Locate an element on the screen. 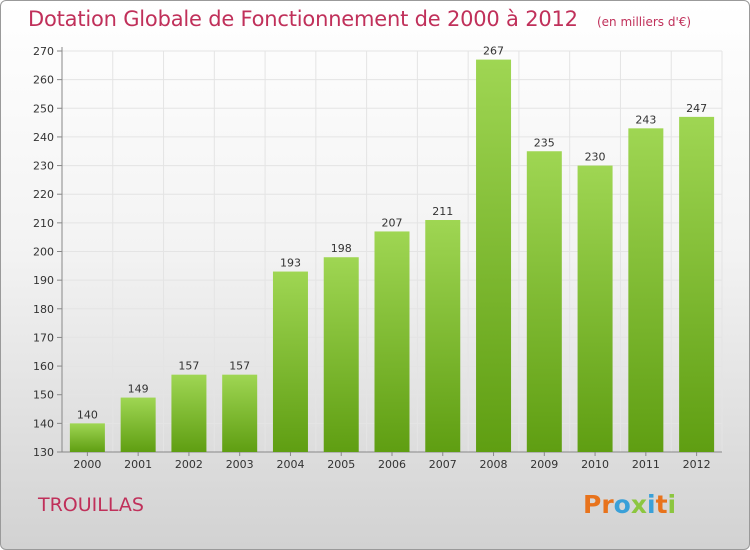  value-label-2010: 230 is located at coordinates (595, 157).